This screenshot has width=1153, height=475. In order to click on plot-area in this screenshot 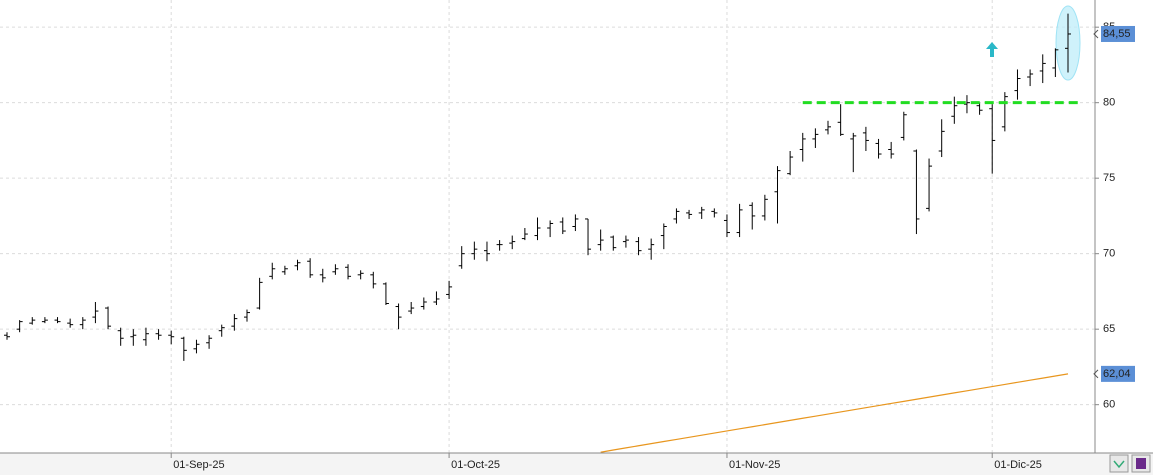, I will do `click(834, 413)`.